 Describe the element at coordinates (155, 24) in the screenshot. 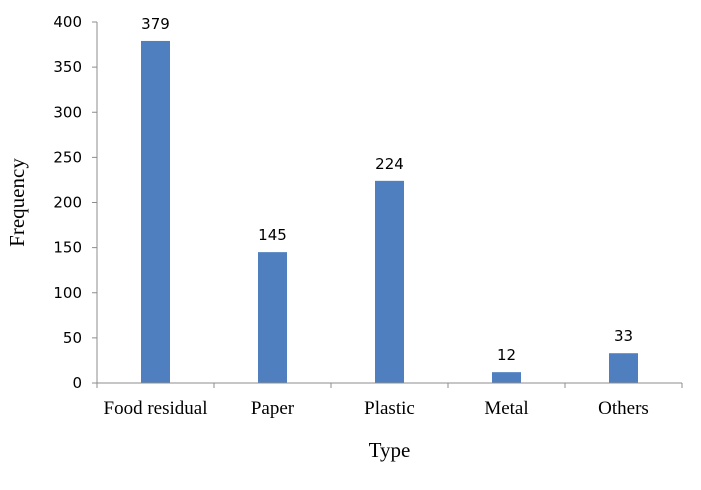

I see `data-label: 379` at that location.